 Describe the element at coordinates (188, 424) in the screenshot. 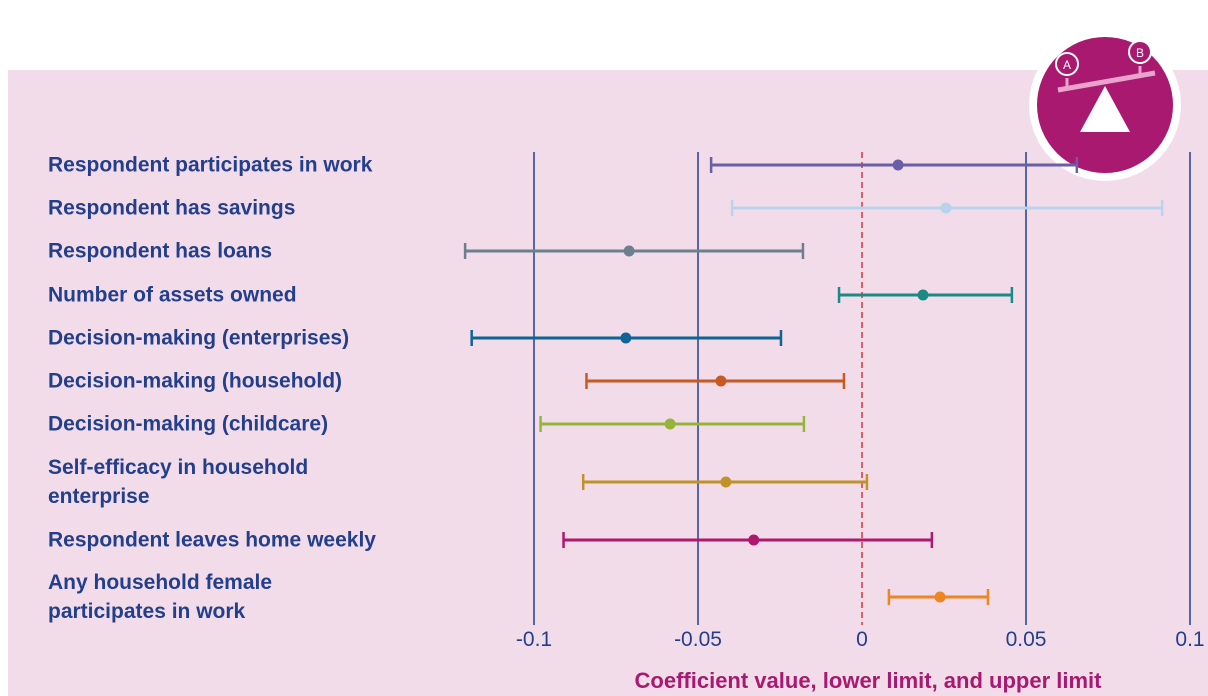

I see `category-label: Decision-making (childcare)` at that location.